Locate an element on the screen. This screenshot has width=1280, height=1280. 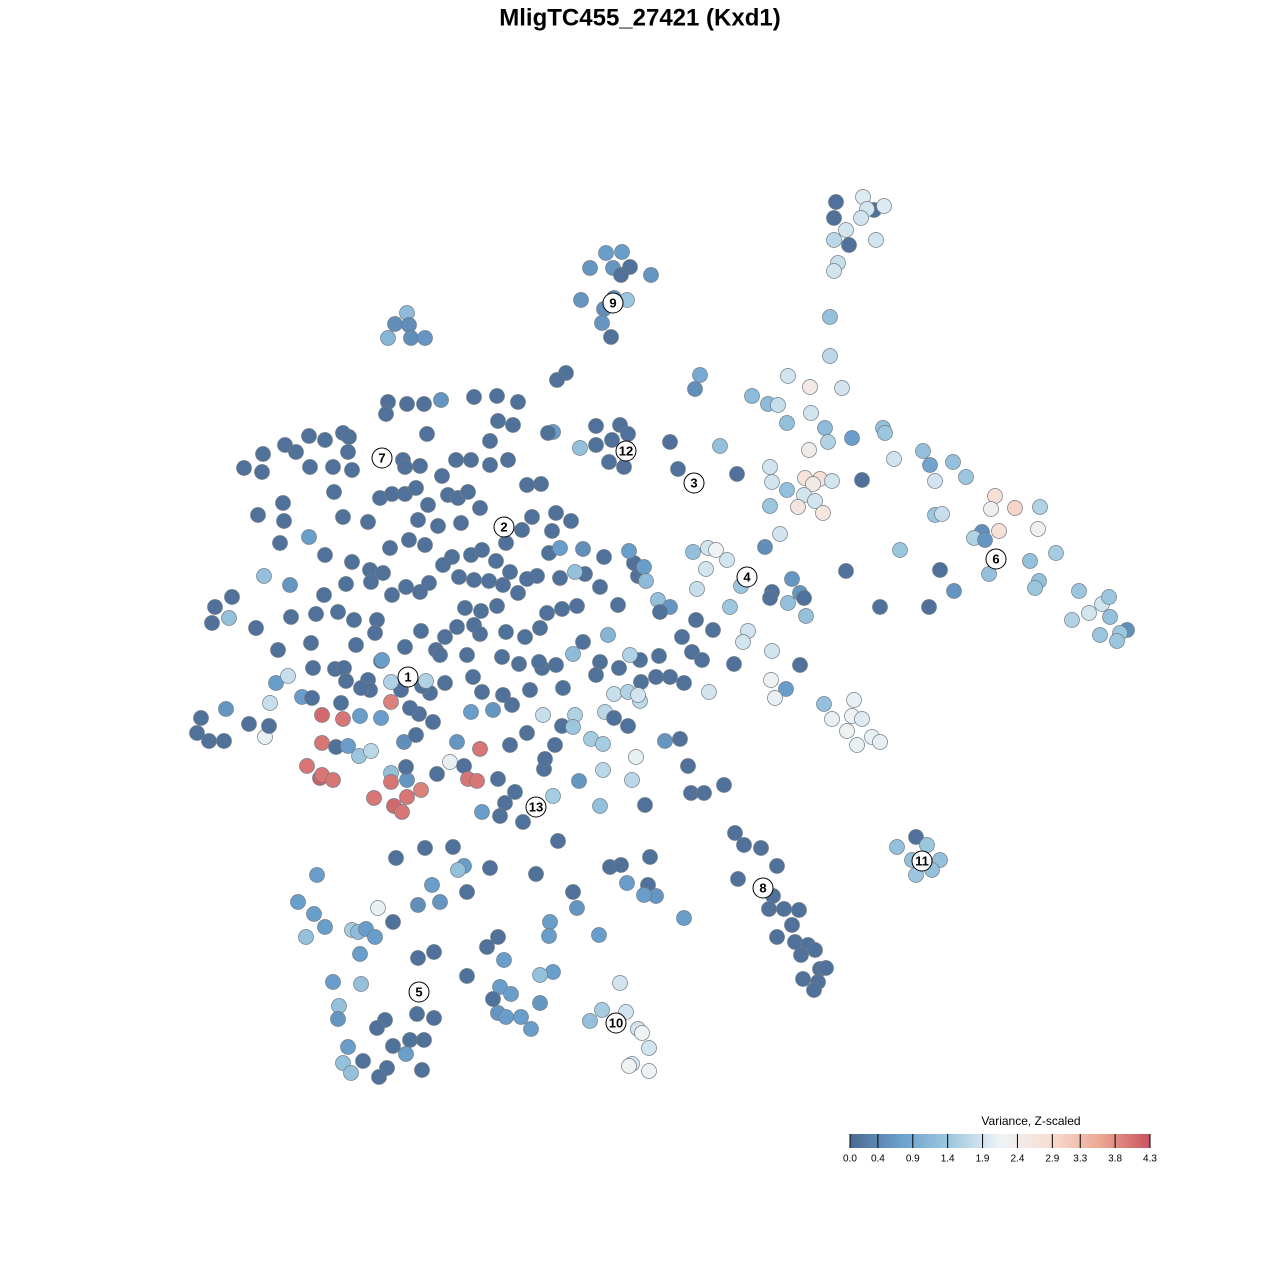
cluster-label: 13 is located at coordinates (536, 807).